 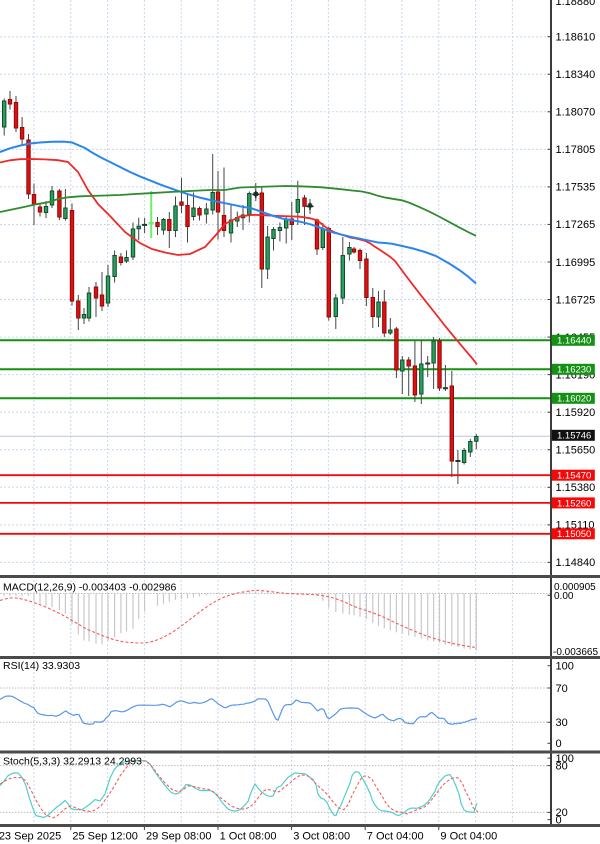 What do you see at coordinates (104, 837) in the screenshot?
I see `svg-text: 25 Sep 12:00` at bounding box center [104, 837].